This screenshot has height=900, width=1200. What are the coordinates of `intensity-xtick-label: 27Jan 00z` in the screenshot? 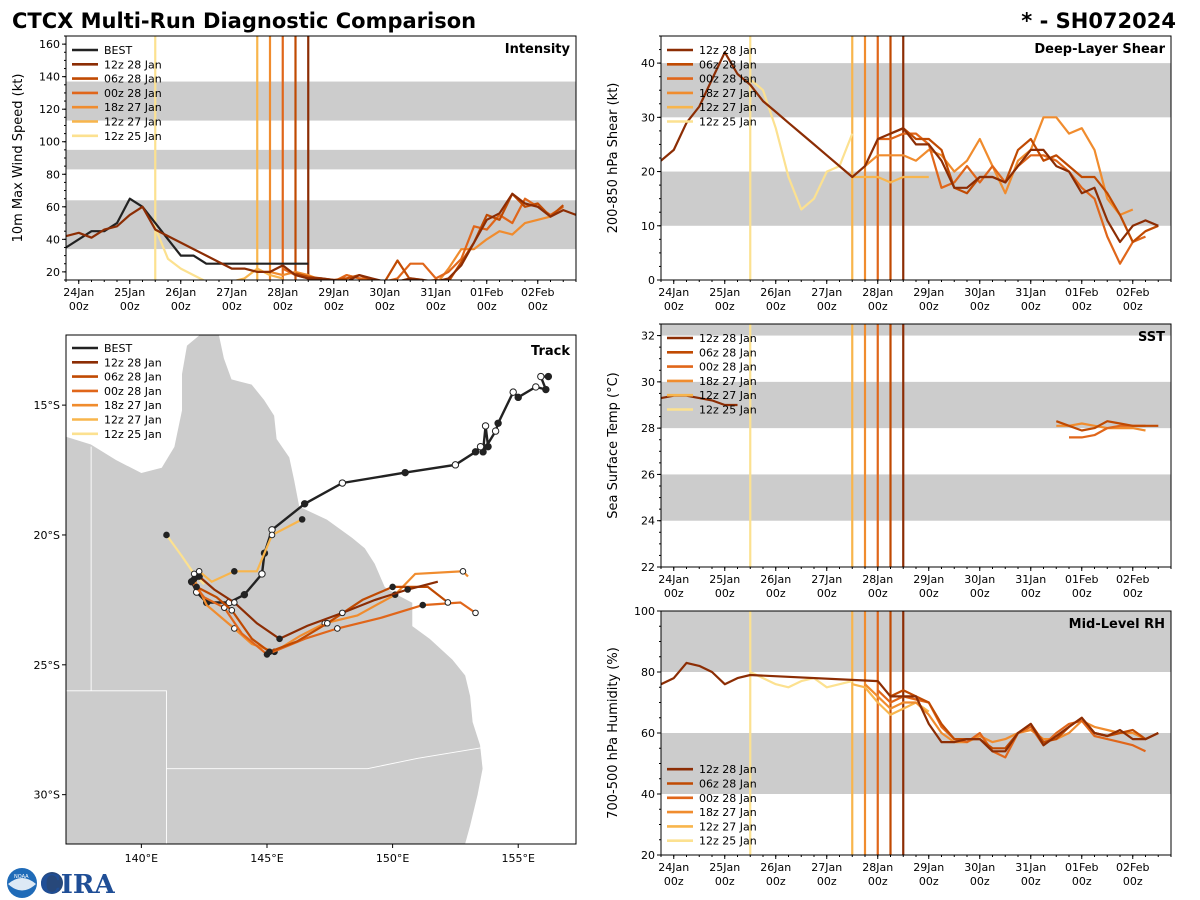 It's located at (231, 299).